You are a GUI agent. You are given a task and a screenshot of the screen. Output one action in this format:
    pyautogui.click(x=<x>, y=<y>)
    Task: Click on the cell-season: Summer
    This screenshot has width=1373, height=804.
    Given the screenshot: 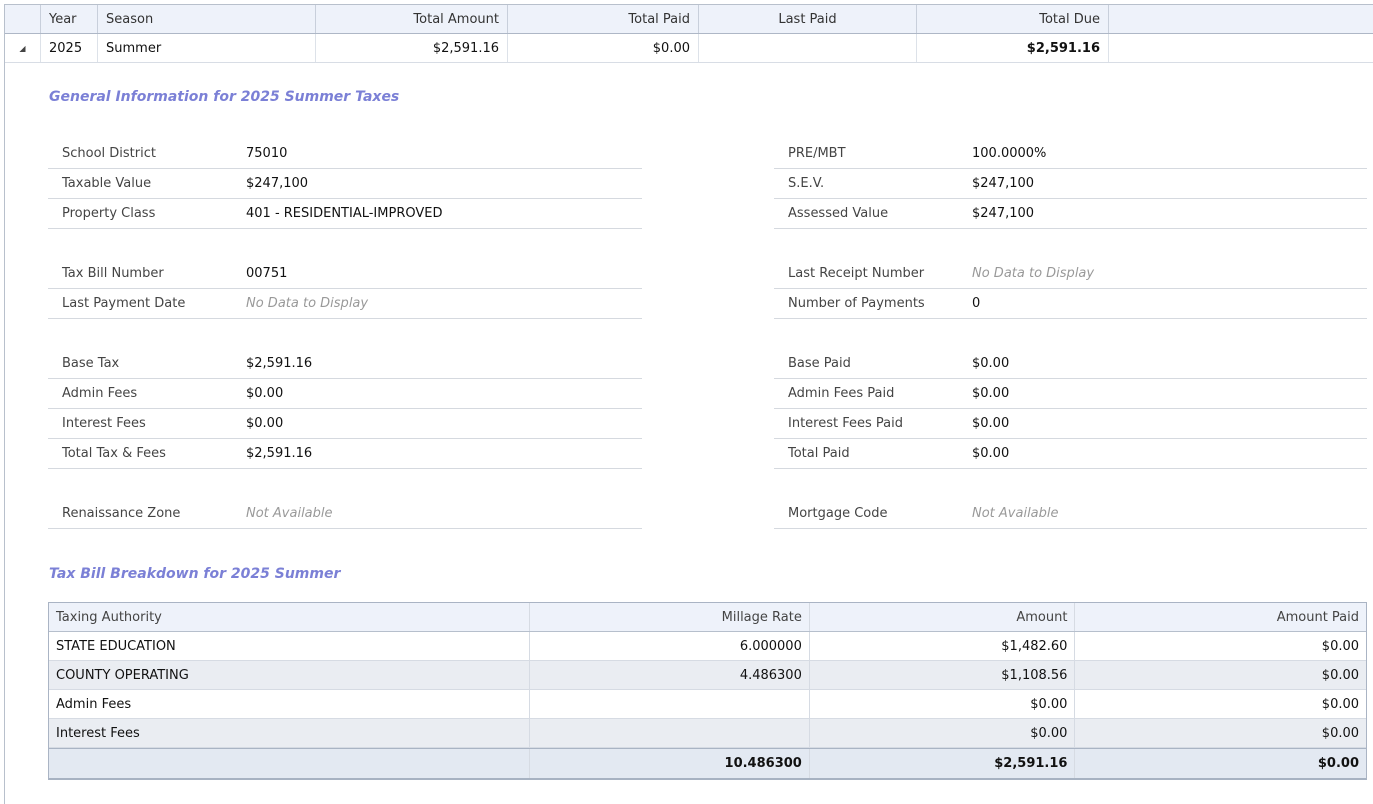 What is the action you would take?
    pyautogui.click(x=207, y=48)
    